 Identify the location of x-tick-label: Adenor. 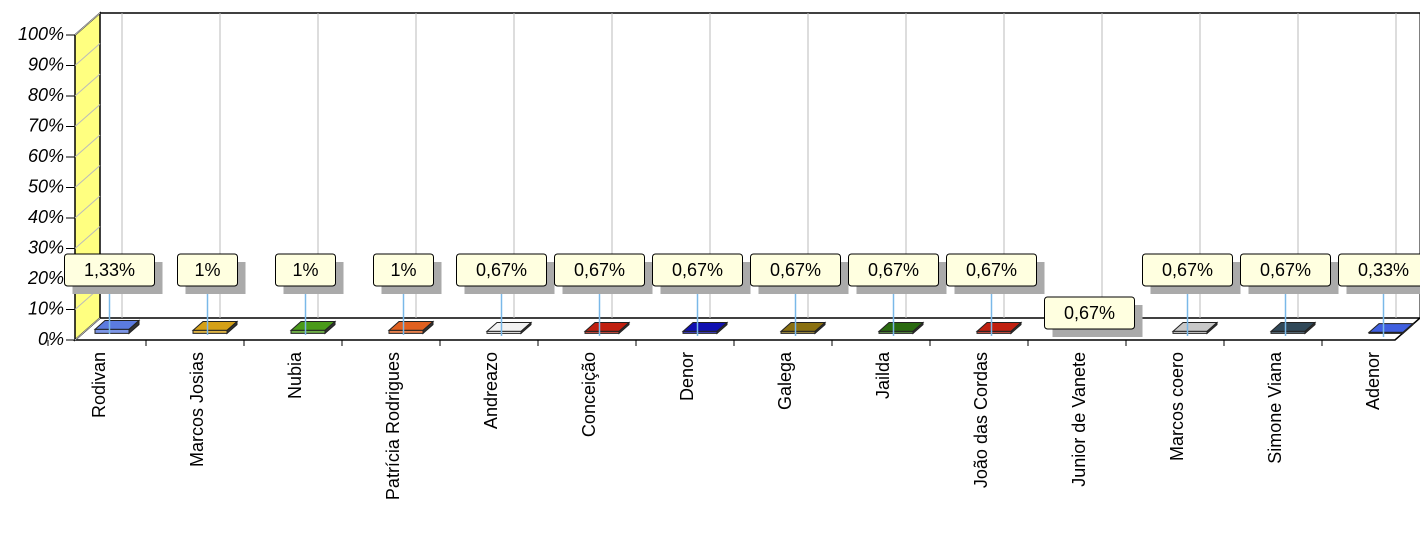
(1373, 381).